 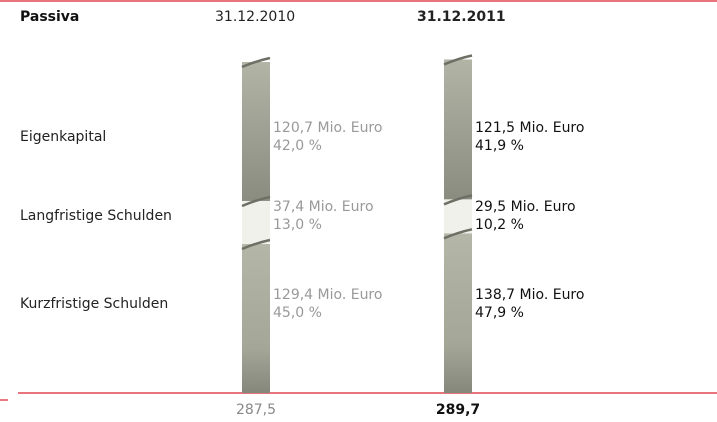 What do you see at coordinates (297, 146) in the screenshot?
I see `share-label: 42,0 %` at bounding box center [297, 146].